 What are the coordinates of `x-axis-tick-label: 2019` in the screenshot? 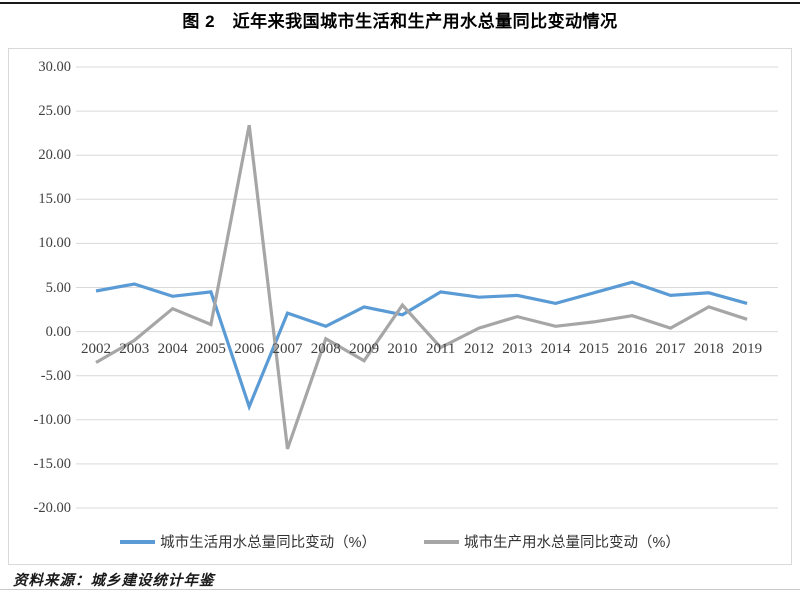 It's located at (747, 348).